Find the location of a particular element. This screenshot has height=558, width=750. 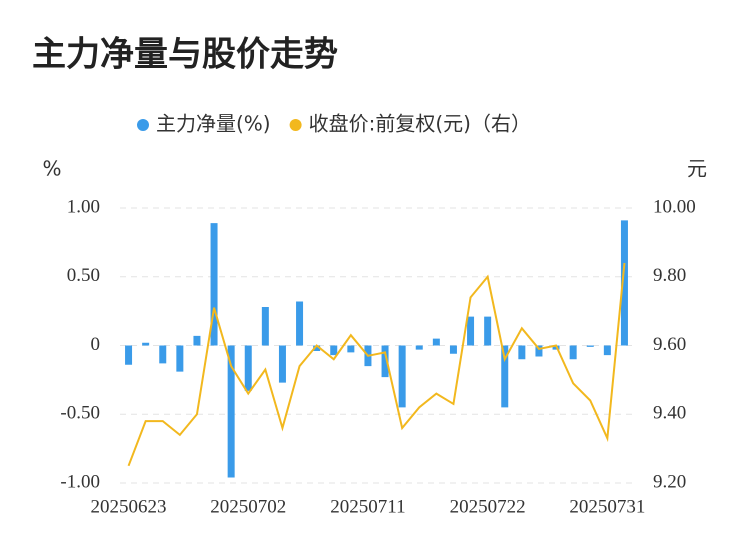

y2-tick-label: 9.20 is located at coordinates (669, 481).